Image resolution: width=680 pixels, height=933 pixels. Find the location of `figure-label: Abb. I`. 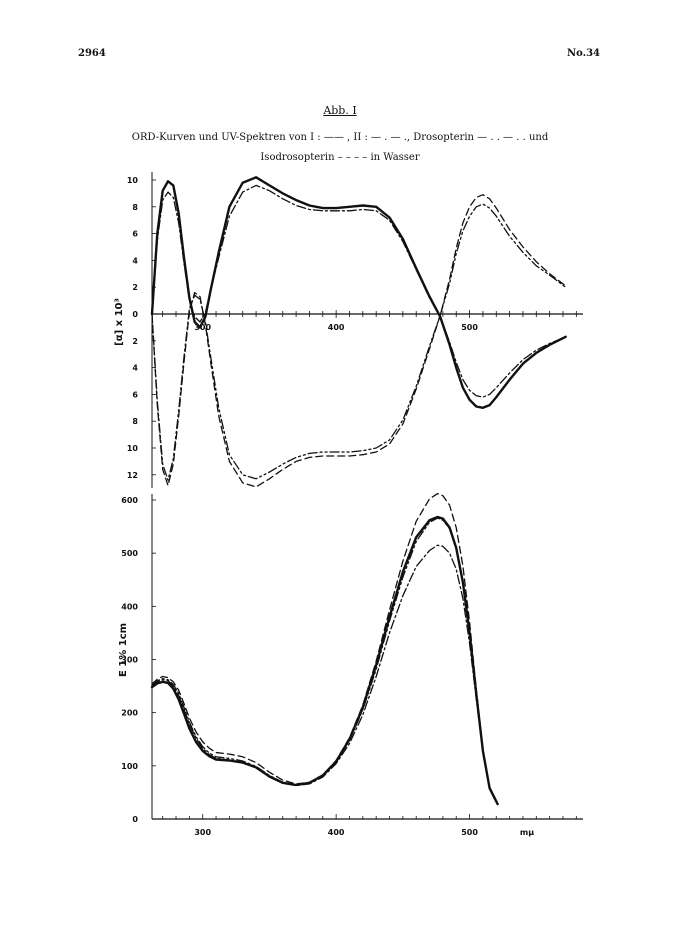

figure-label: Abb. I is located at coordinates (340, 110).